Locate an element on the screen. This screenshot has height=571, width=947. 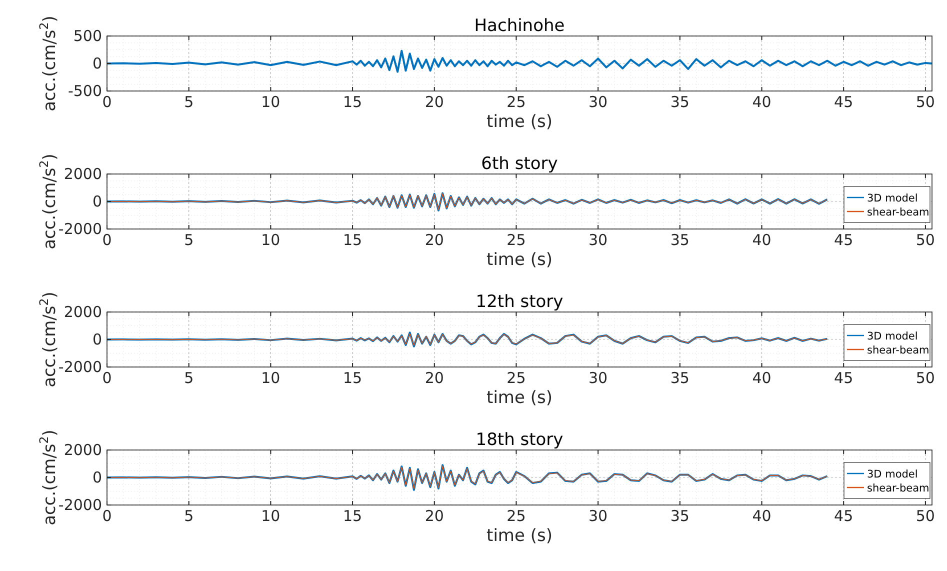
y-tick-label: 500 is located at coordinates (87, 36).